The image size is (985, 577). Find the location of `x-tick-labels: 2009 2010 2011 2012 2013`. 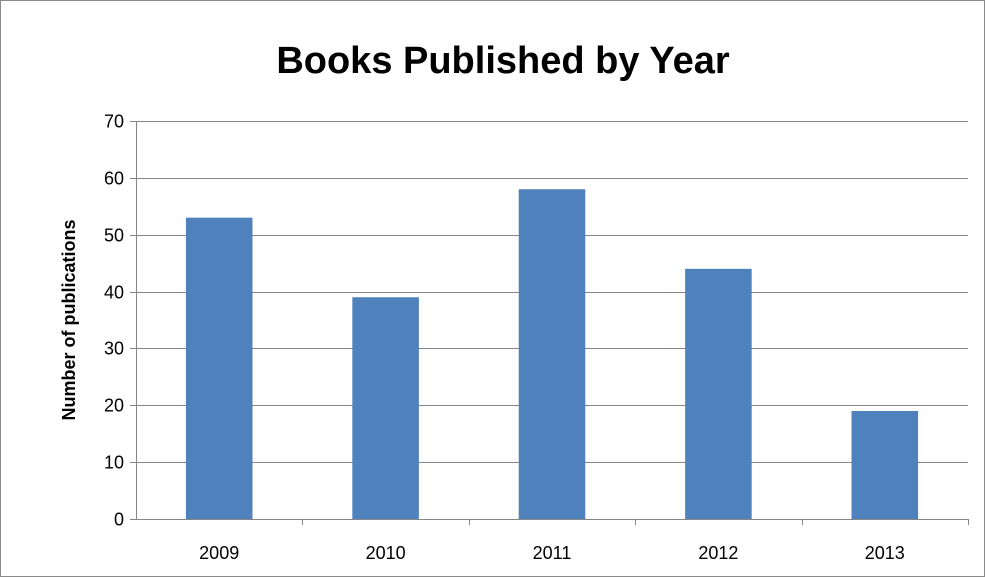

x-tick-labels: 2009 2010 2011 2012 2013 is located at coordinates (552, 553).